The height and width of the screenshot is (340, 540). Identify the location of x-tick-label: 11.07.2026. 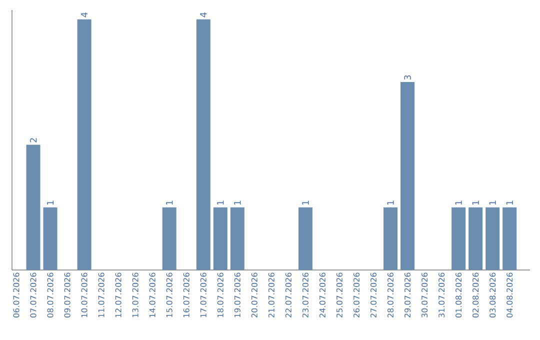
(101, 295).